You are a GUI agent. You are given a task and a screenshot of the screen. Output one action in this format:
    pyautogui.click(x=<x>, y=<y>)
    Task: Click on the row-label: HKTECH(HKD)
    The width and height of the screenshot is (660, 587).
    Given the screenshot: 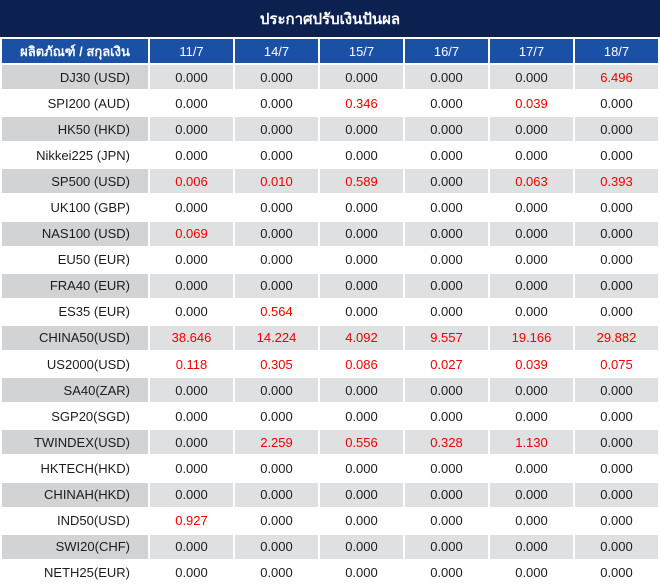 What is the action you would take?
    pyautogui.click(x=75, y=468)
    